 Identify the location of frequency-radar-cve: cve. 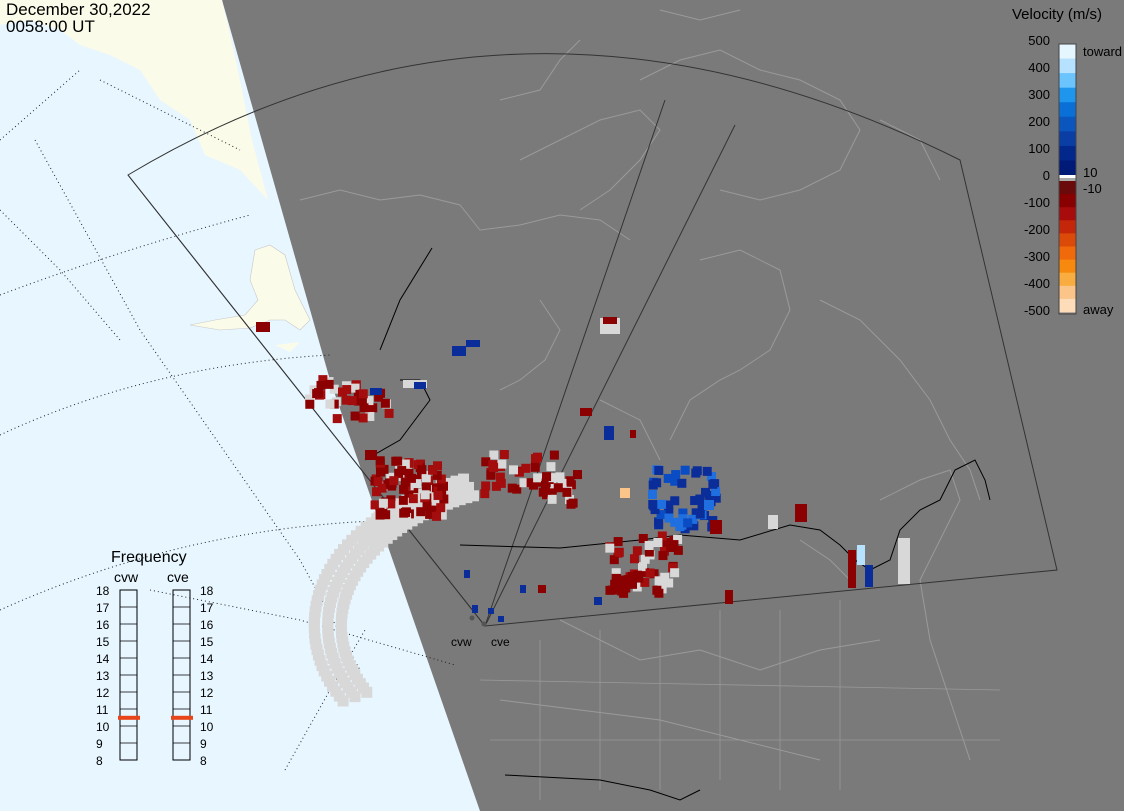
(178, 577).